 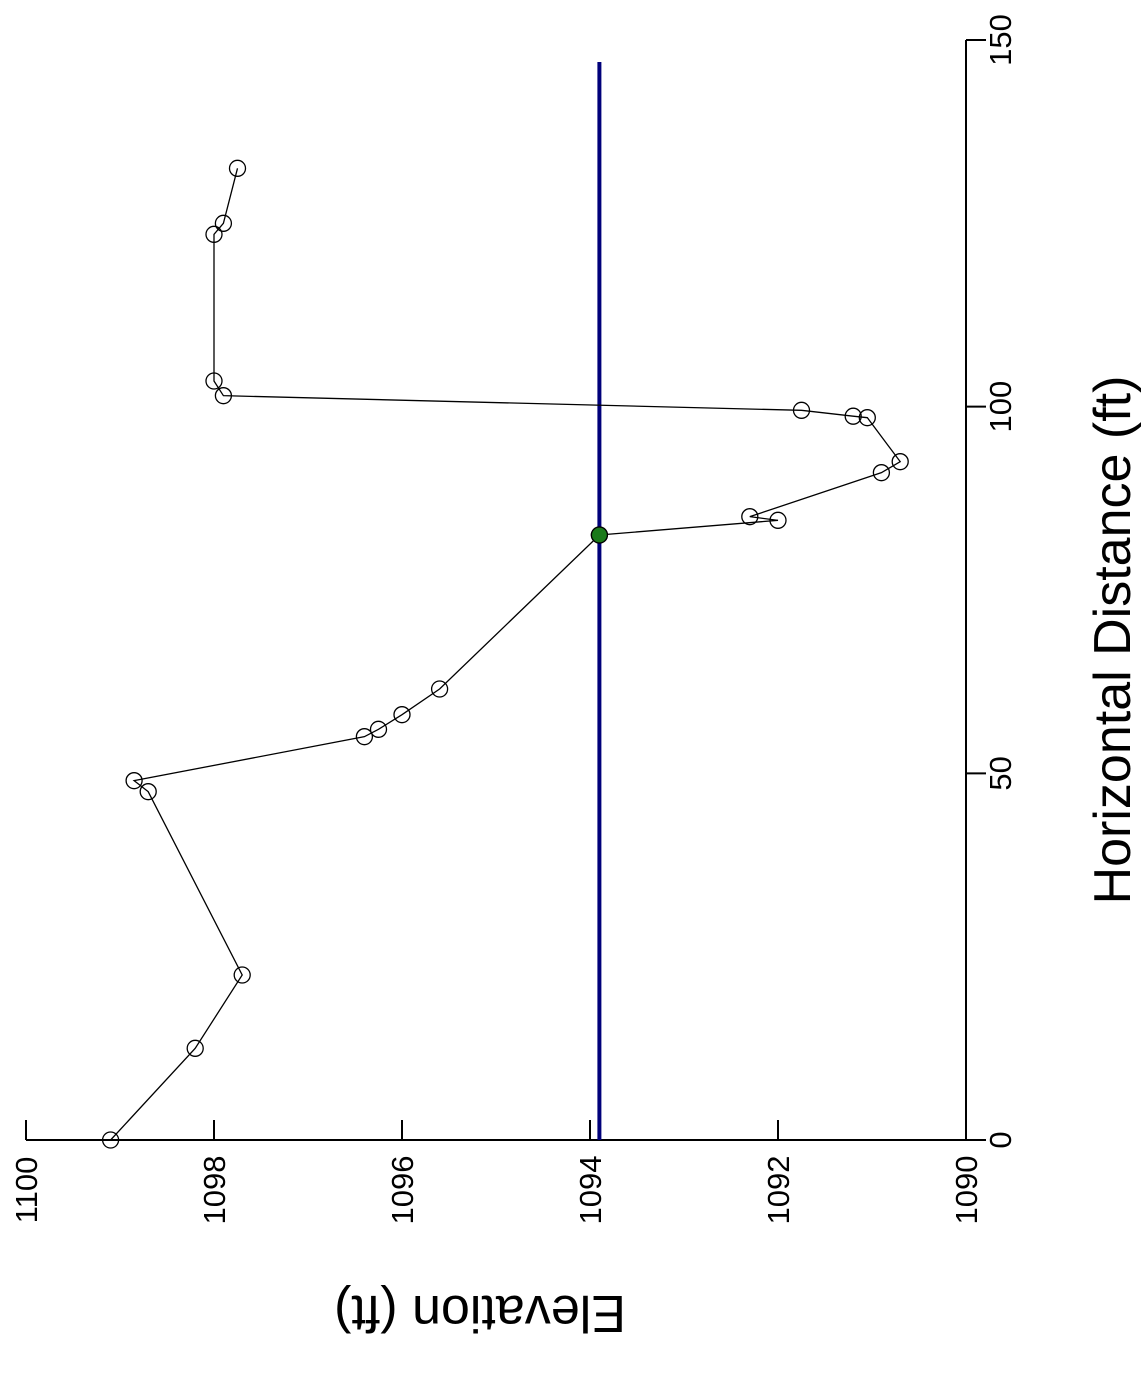 What do you see at coordinates (26, 1190) in the screenshot?
I see `y-tick-label: 1100` at bounding box center [26, 1190].